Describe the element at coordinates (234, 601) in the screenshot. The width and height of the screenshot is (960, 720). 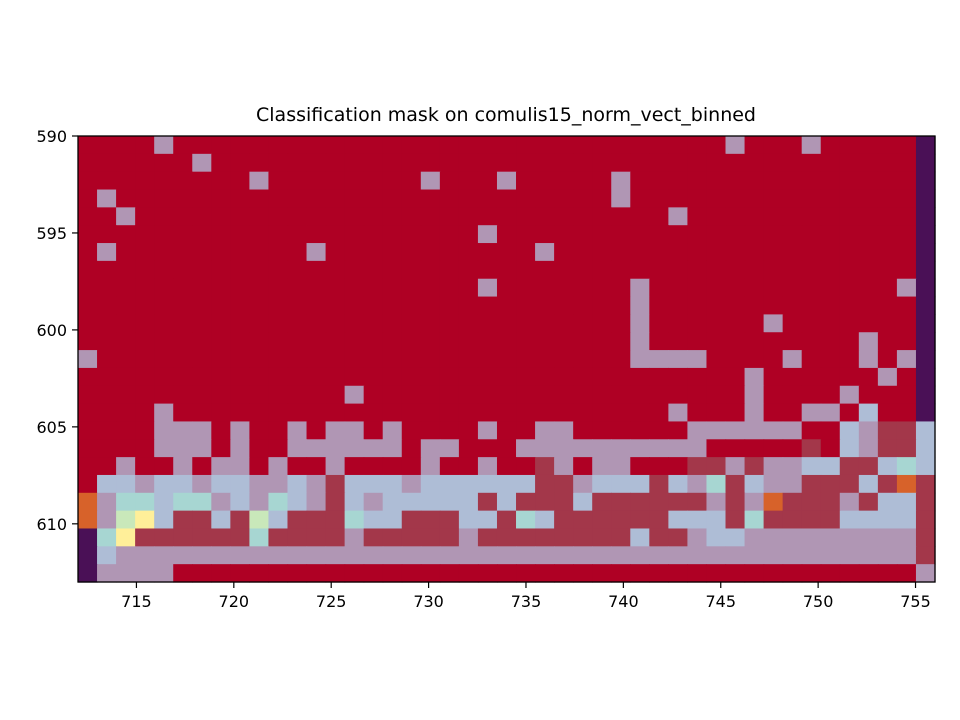
I see `x-tick-label: 720` at that location.